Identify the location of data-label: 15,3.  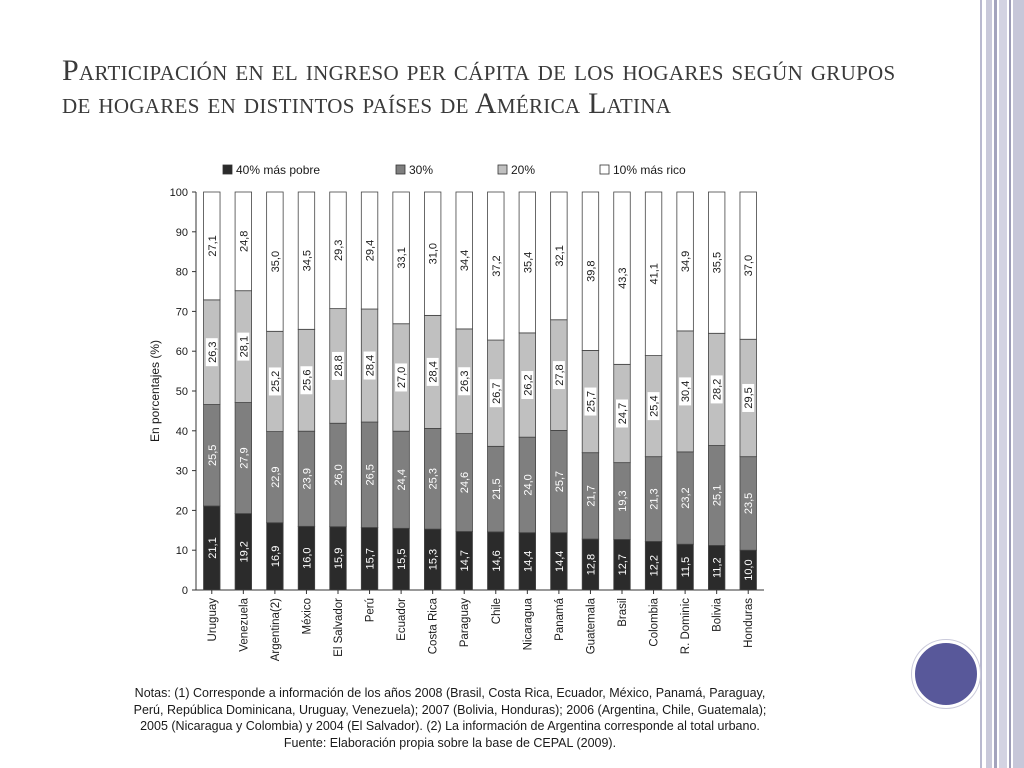
(434, 559).